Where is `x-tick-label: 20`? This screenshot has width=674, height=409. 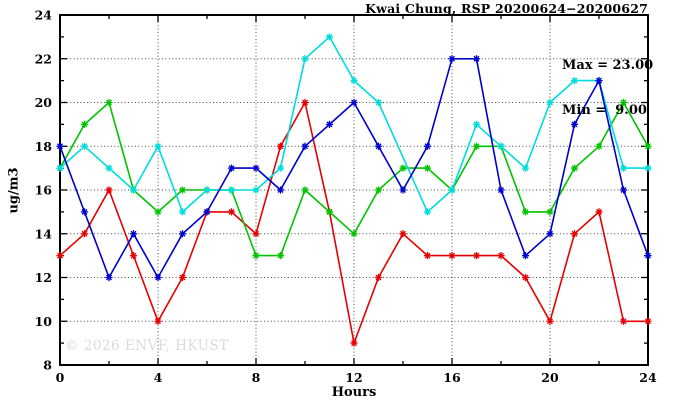 x-tick-label: 20 is located at coordinates (550, 377).